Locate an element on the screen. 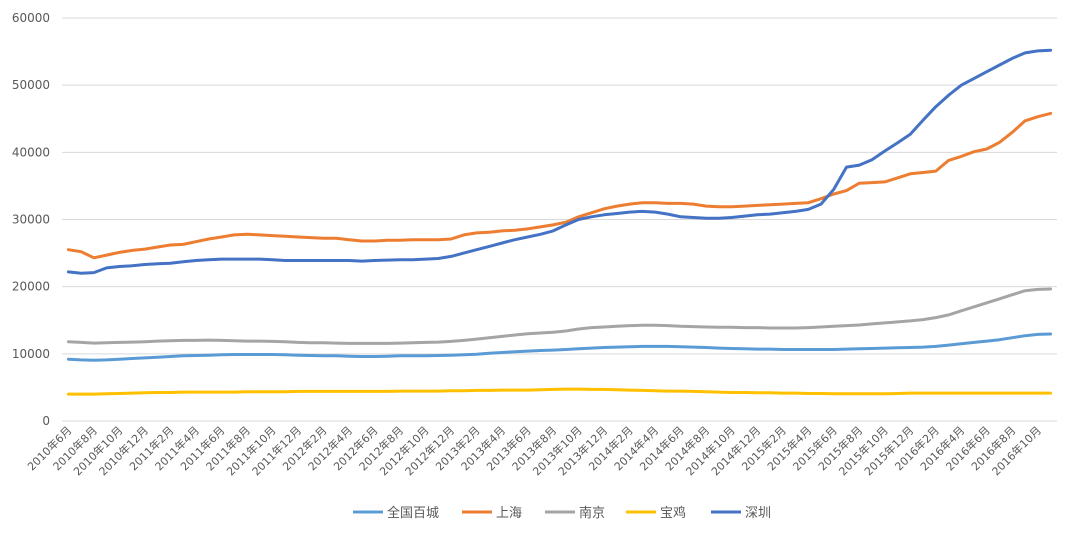  legend-label: 上海 is located at coordinates (509, 513).